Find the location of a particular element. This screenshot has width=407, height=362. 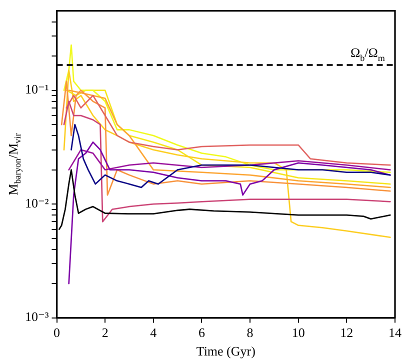

y-axis-title: Mbaryon/Mvir is located at coordinates (13, 164).